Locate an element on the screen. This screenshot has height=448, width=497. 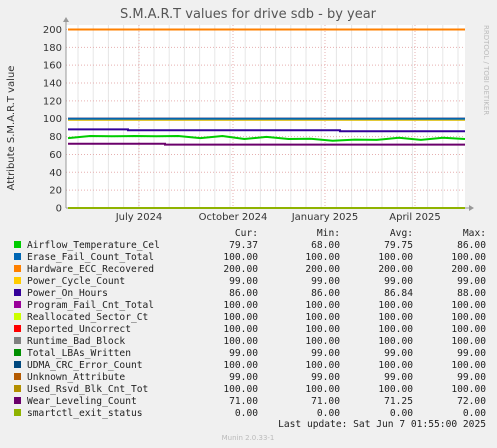
y-tick-label: 100 is located at coordinates (52, 119).